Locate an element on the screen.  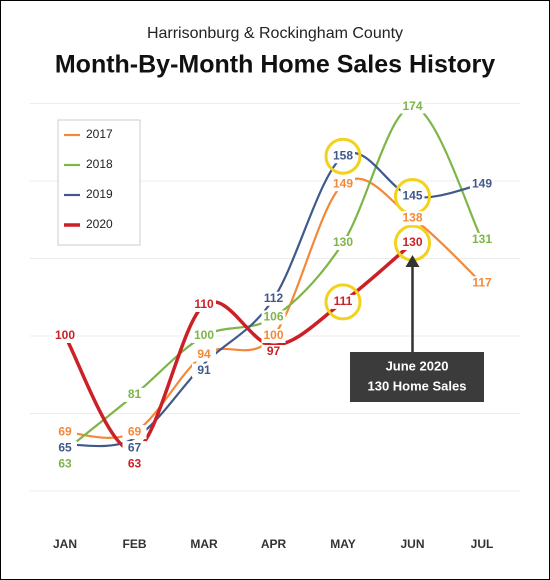
x-tick-label: JUL is located at coordinates (482, 544).